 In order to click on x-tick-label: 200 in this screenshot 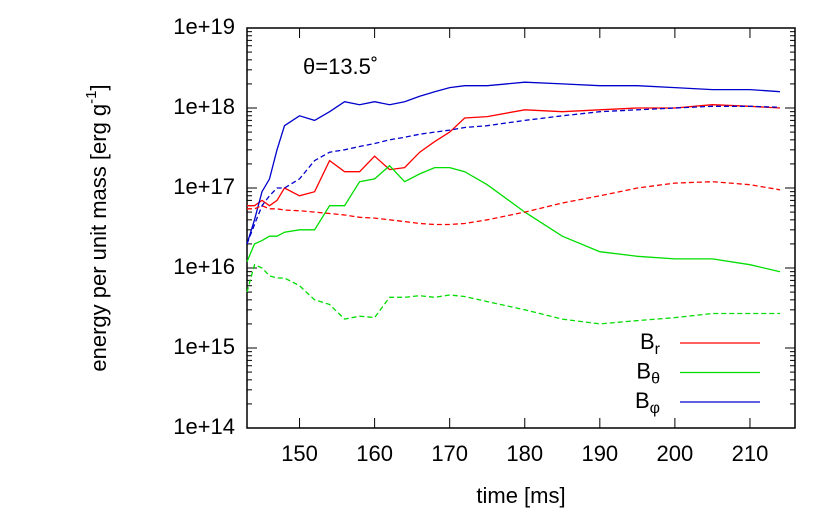, I will do `click(675, 453)`.